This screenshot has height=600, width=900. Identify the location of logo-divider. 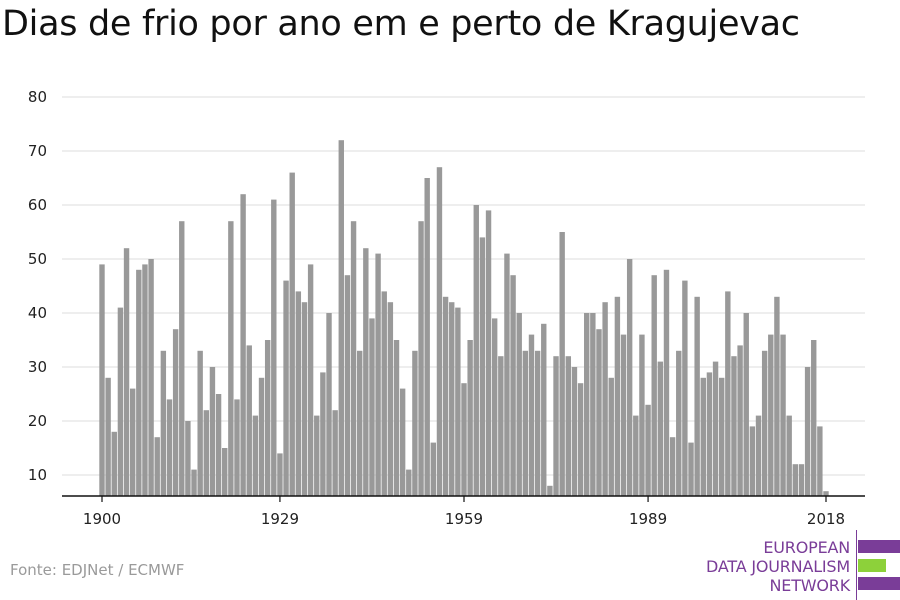
(856, 565).